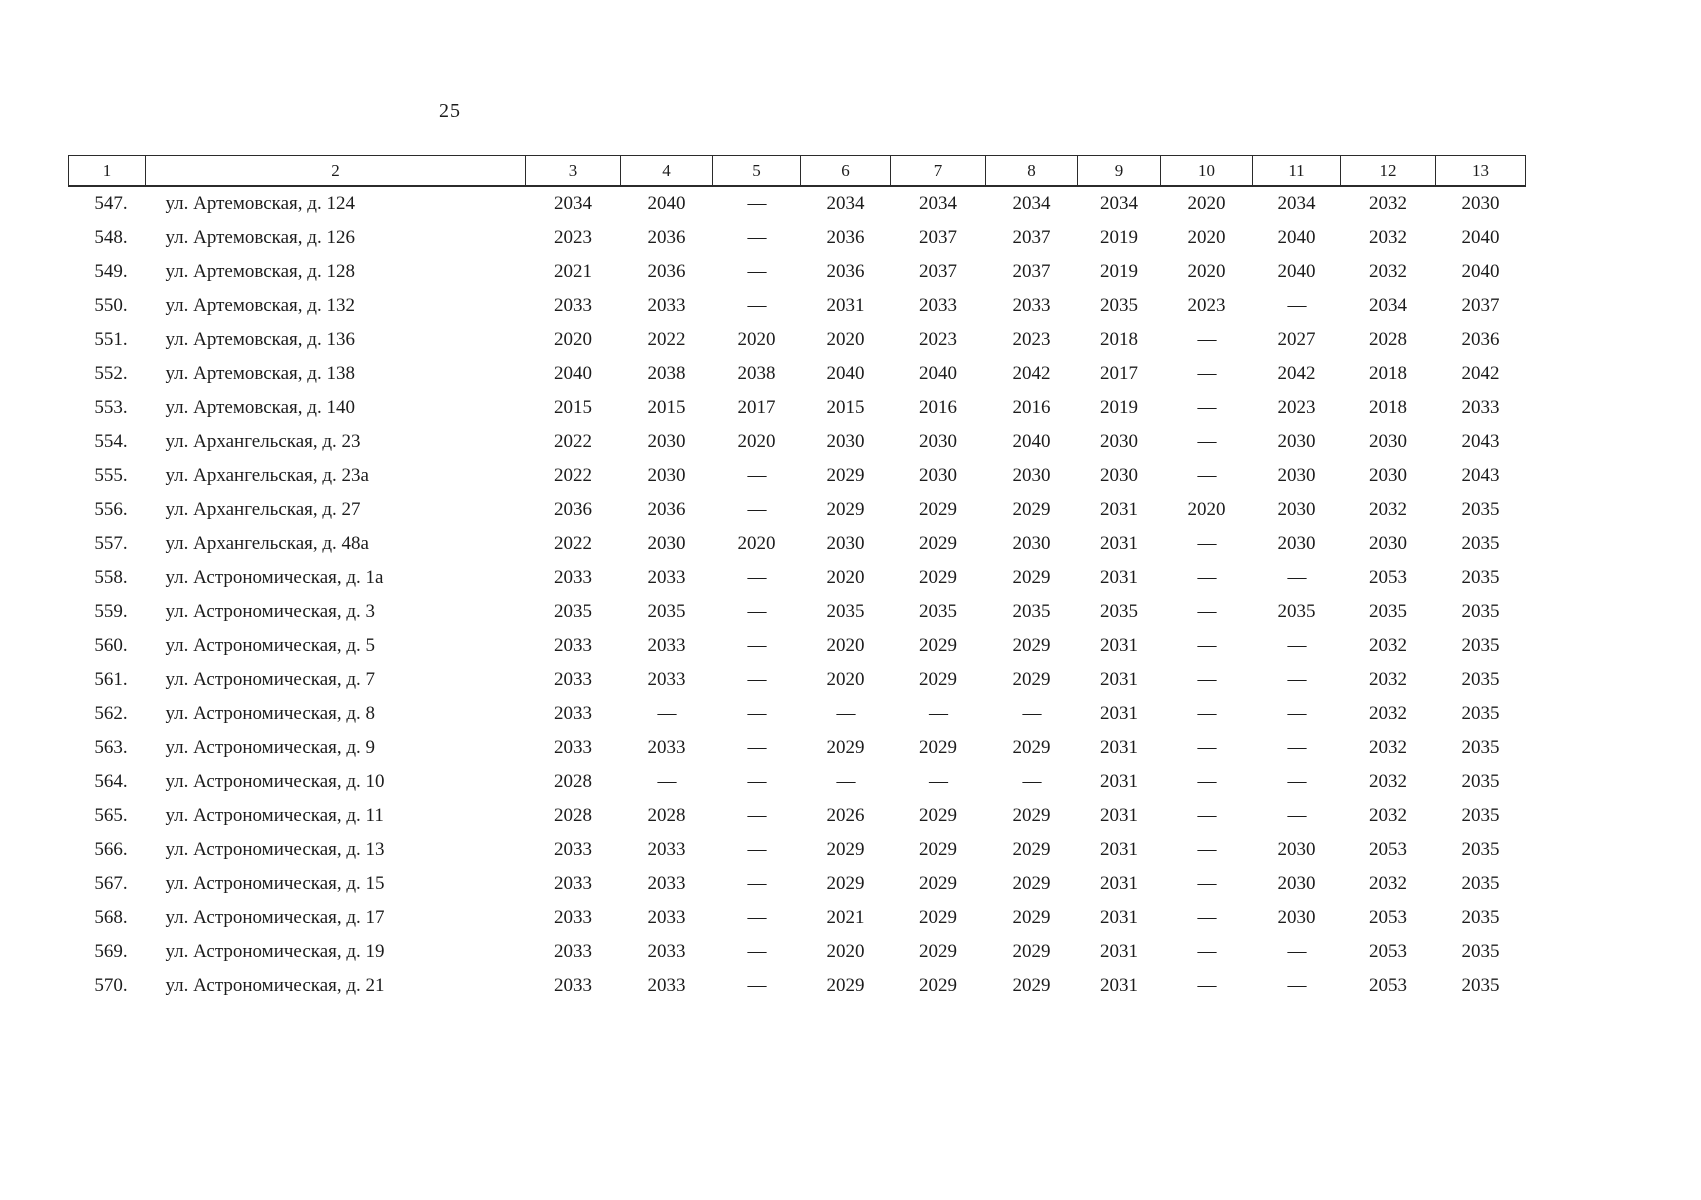 The height and width of the screenshot is (1200, 1701). I want to click on year-cell: 2017, so click(756, 407).